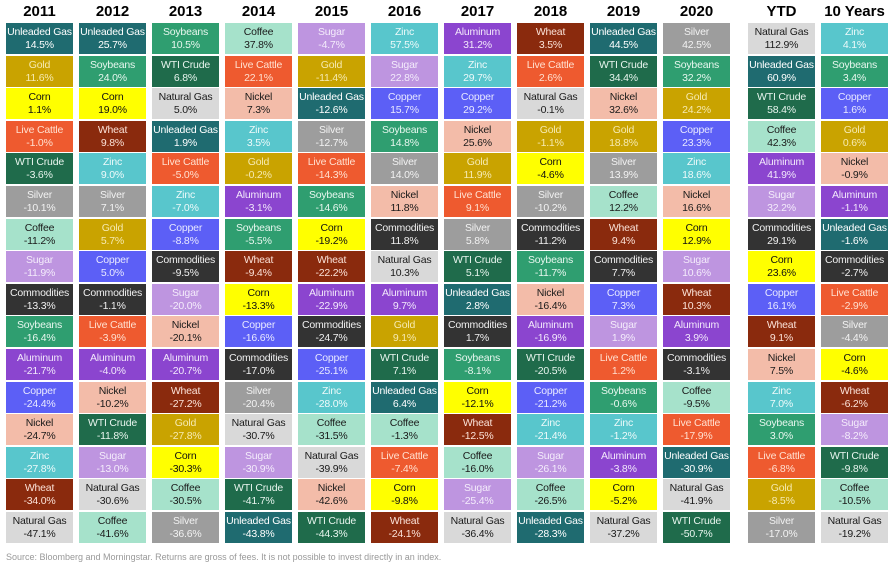  I want to click on return-value: 13.9%, so click(623, 175).